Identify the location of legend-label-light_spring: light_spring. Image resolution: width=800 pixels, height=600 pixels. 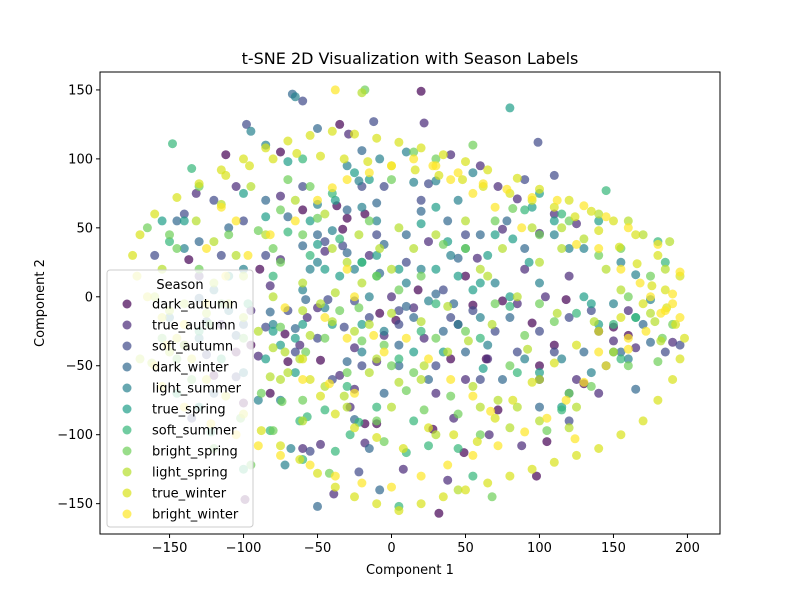
(190, 473).